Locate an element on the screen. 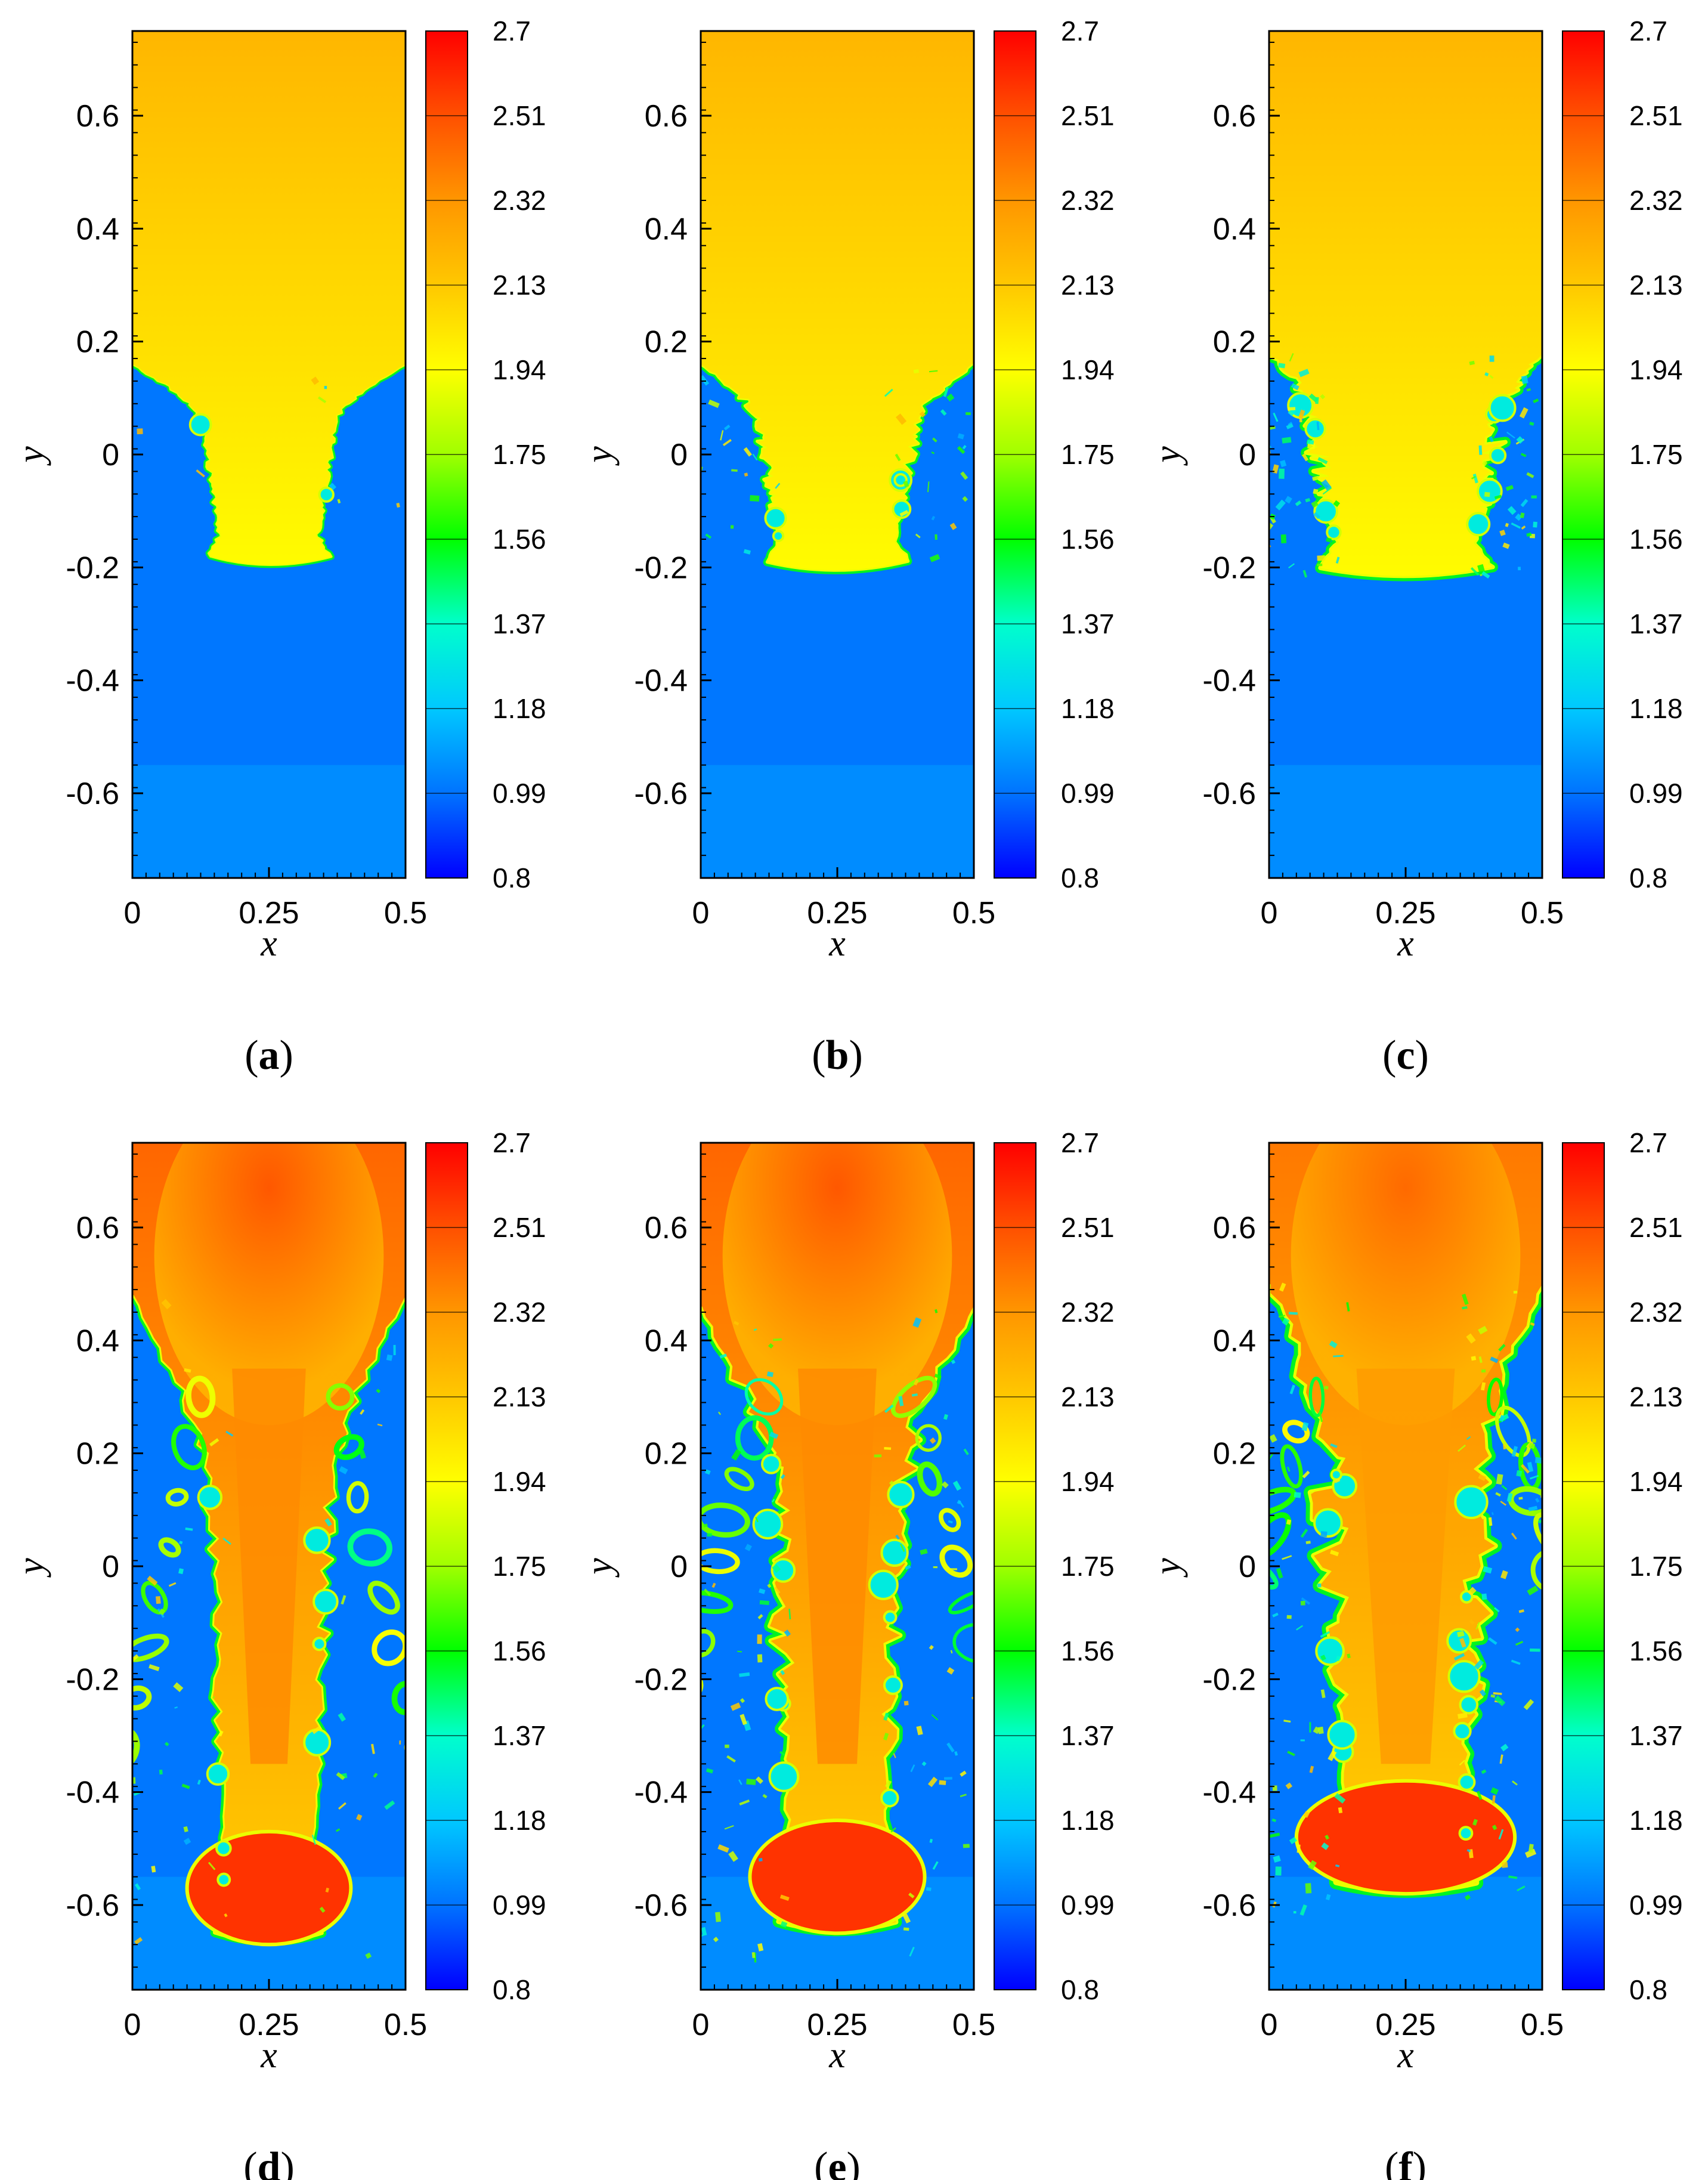 This screenshot has height=2180, width=1708. y-tick-label: 0 is located at coordinates (1247, 455).